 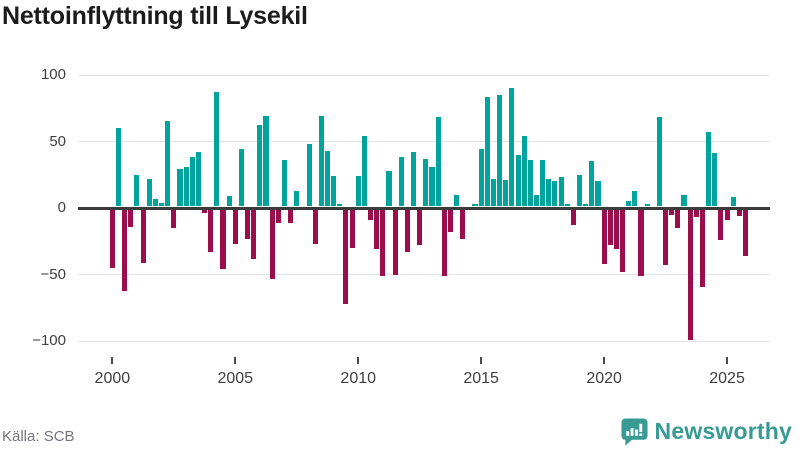 What do you see at coordinates (481, 378) in the screenshot?
I see `x-axis-label: 2015` at bounding box center [481, 378].